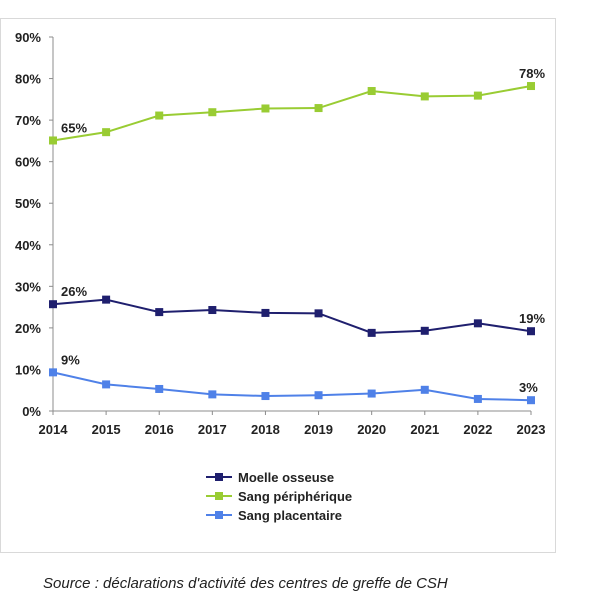 This screenshot has width=601, height=597. What do you see at coordinates (531, 429) in the screenshot?
I see `x-tick-label: 2023` at bounding box center [531, 429].